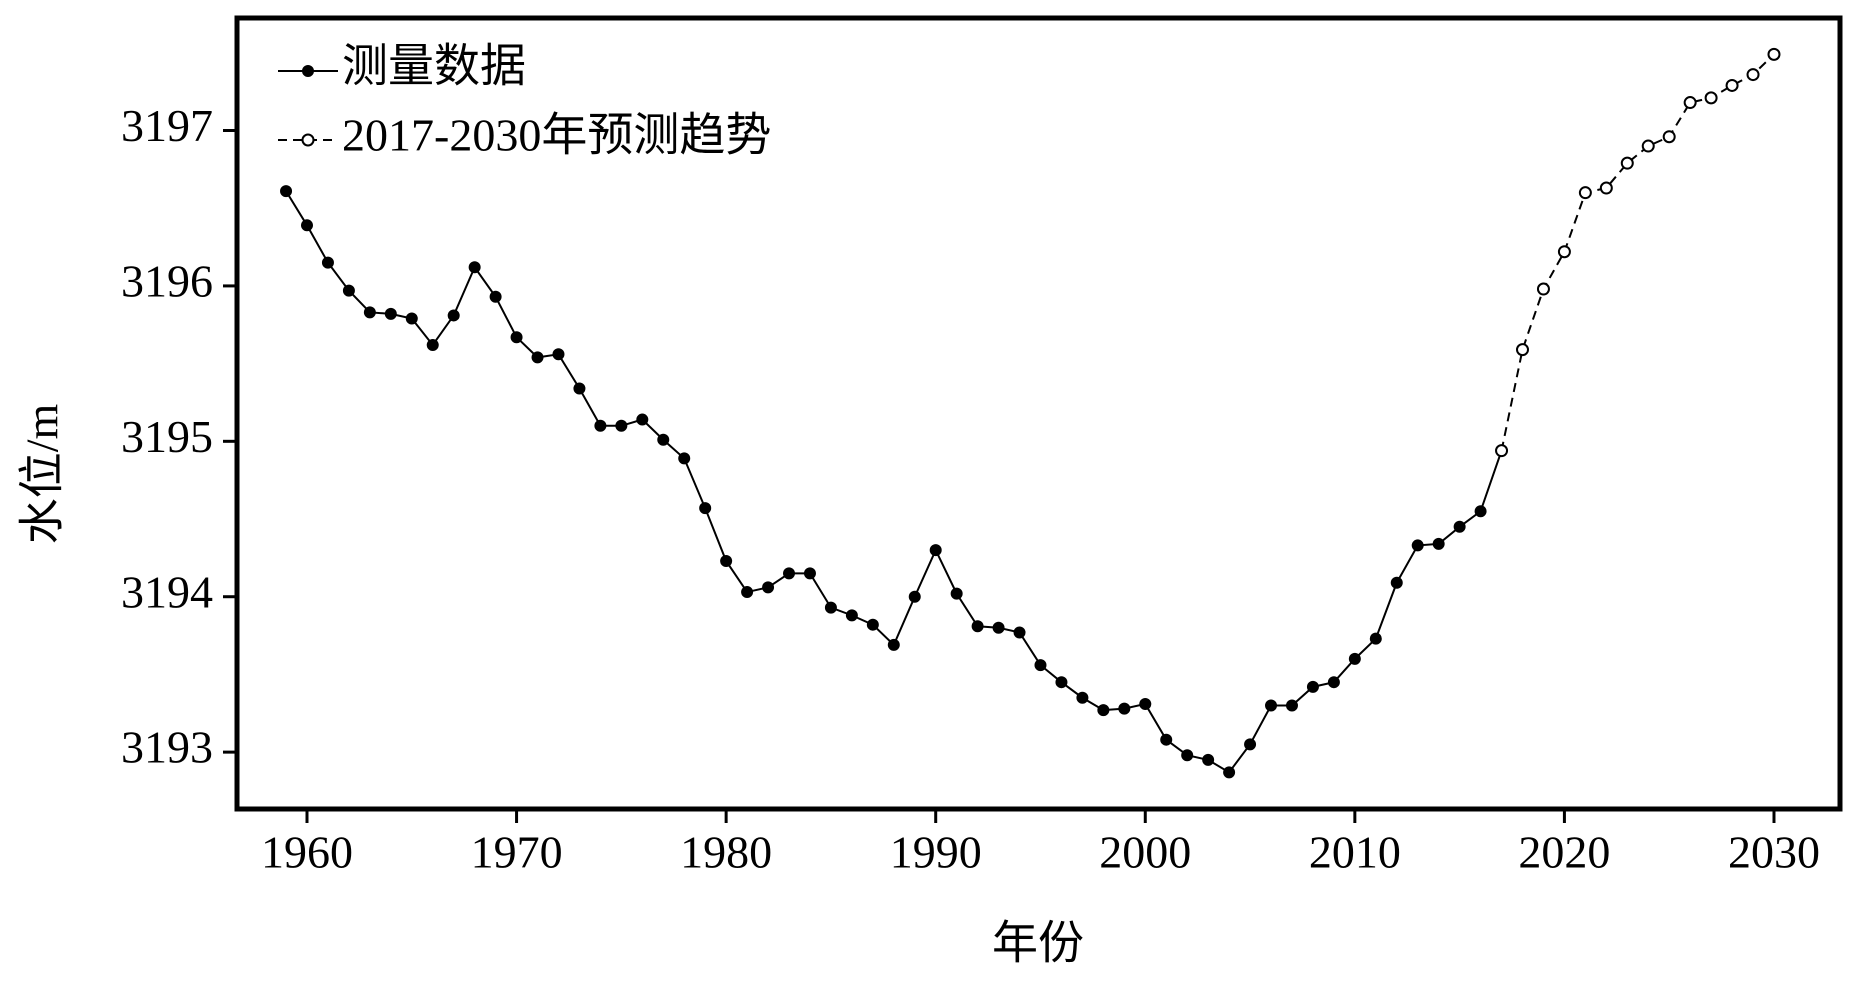 This screenshot has width=1854, height=989. I want to click on x-tick-label: 2000, so click(1145, 852).